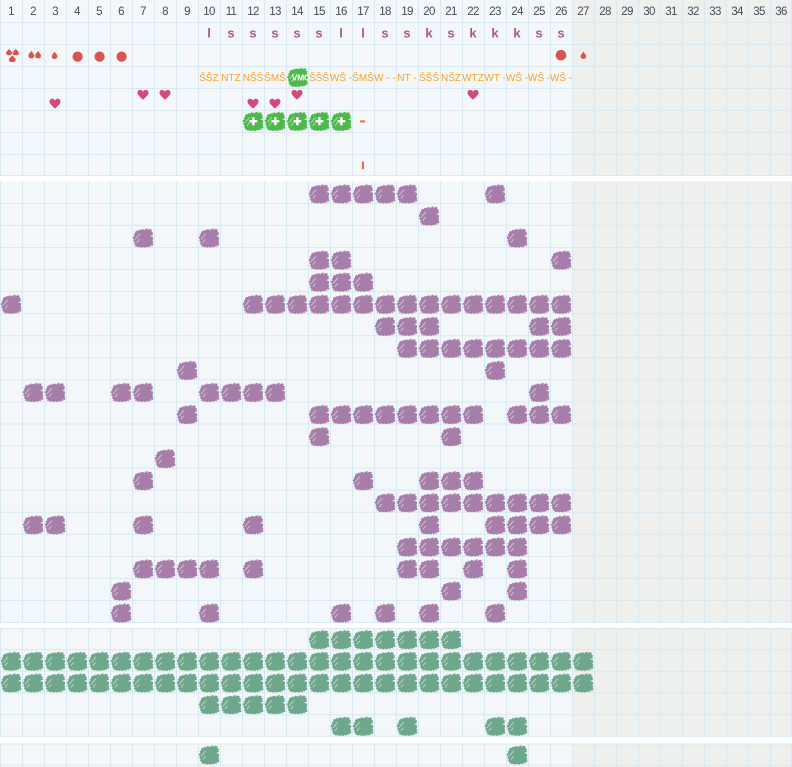 This screenshot has height=767, width=792. Describe the element at coordinates (385, 12) in the screenshot. I see `svg-text: 18` at that location.